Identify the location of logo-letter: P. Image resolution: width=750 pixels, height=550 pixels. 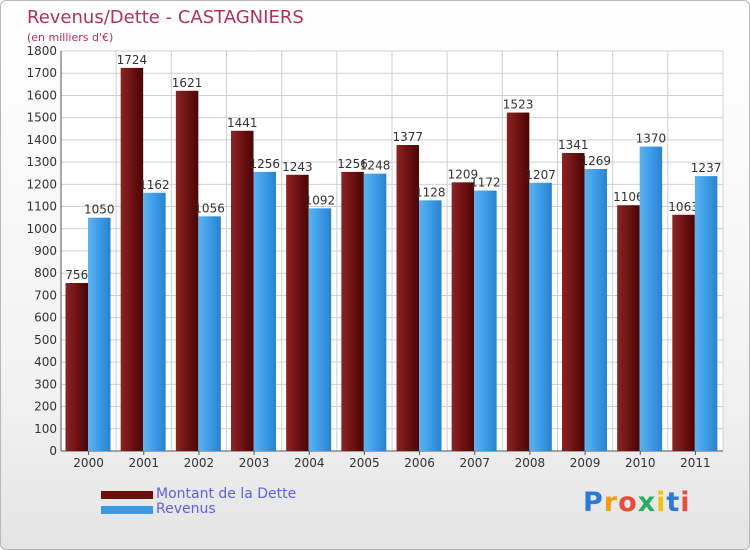
(593, 502).